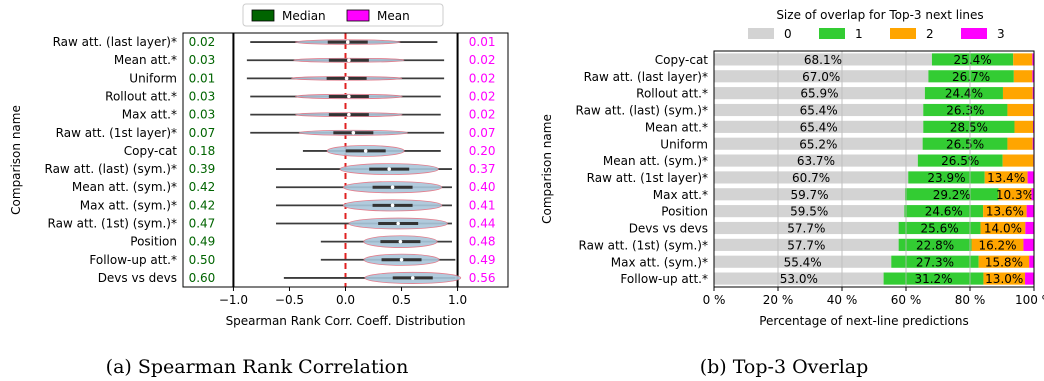 The height and width of the screenshot is (381, 1044). Describe the element at coordinates (1003, 229) in the screenshot. I see `bar-value-label: 14.0%` at that location.